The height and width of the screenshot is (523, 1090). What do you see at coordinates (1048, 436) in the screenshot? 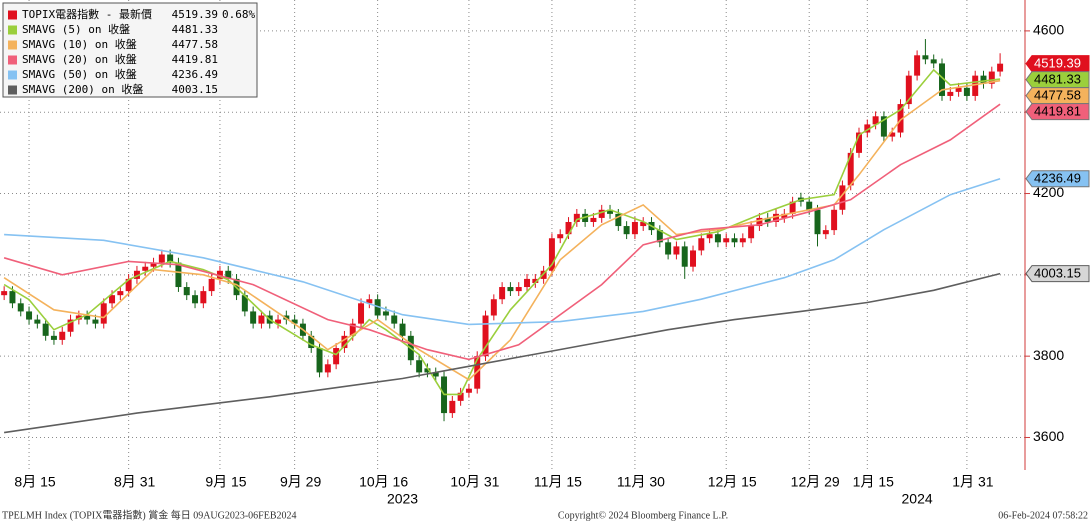
I see `y-tick-label: 3600` at bounding box center [1048, 436].